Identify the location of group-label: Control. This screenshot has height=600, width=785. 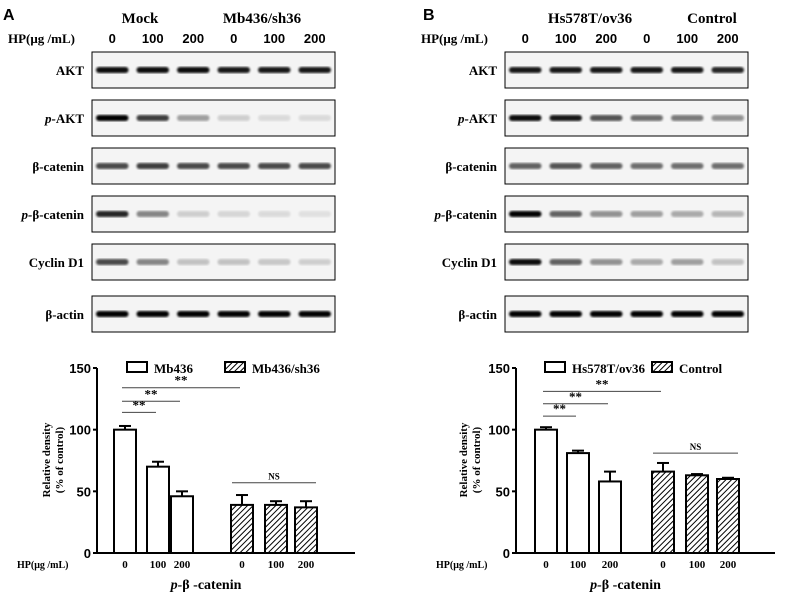
(712, 19).